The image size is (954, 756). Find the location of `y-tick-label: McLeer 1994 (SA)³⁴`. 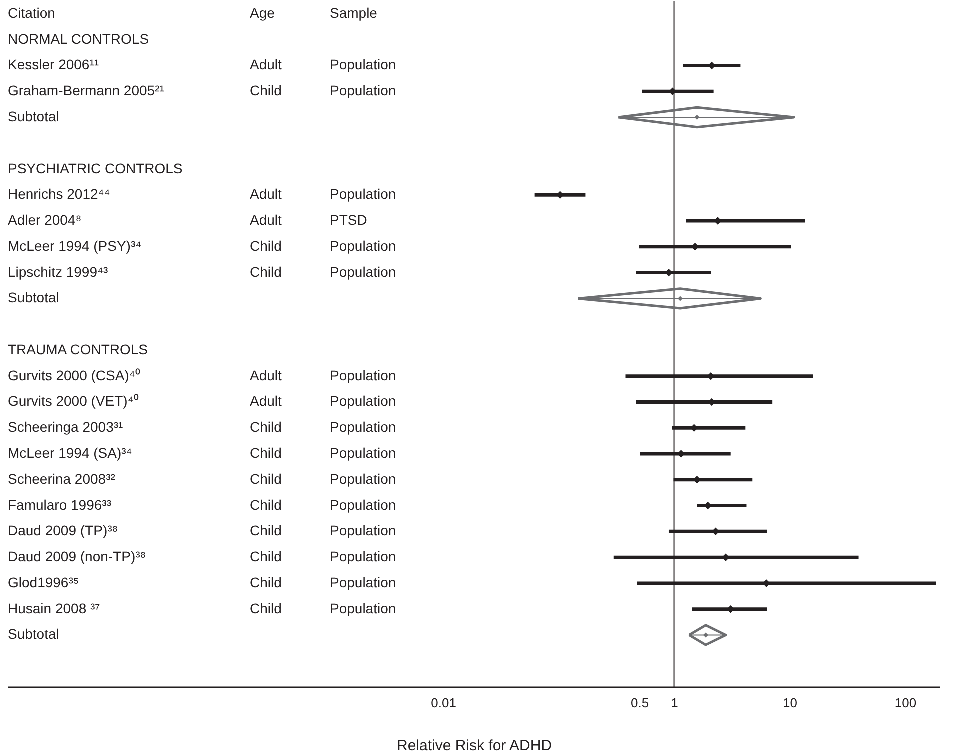

y-tick-label: McLeer 1994 (SA)³⁴ is located at coordinates (70, 453).